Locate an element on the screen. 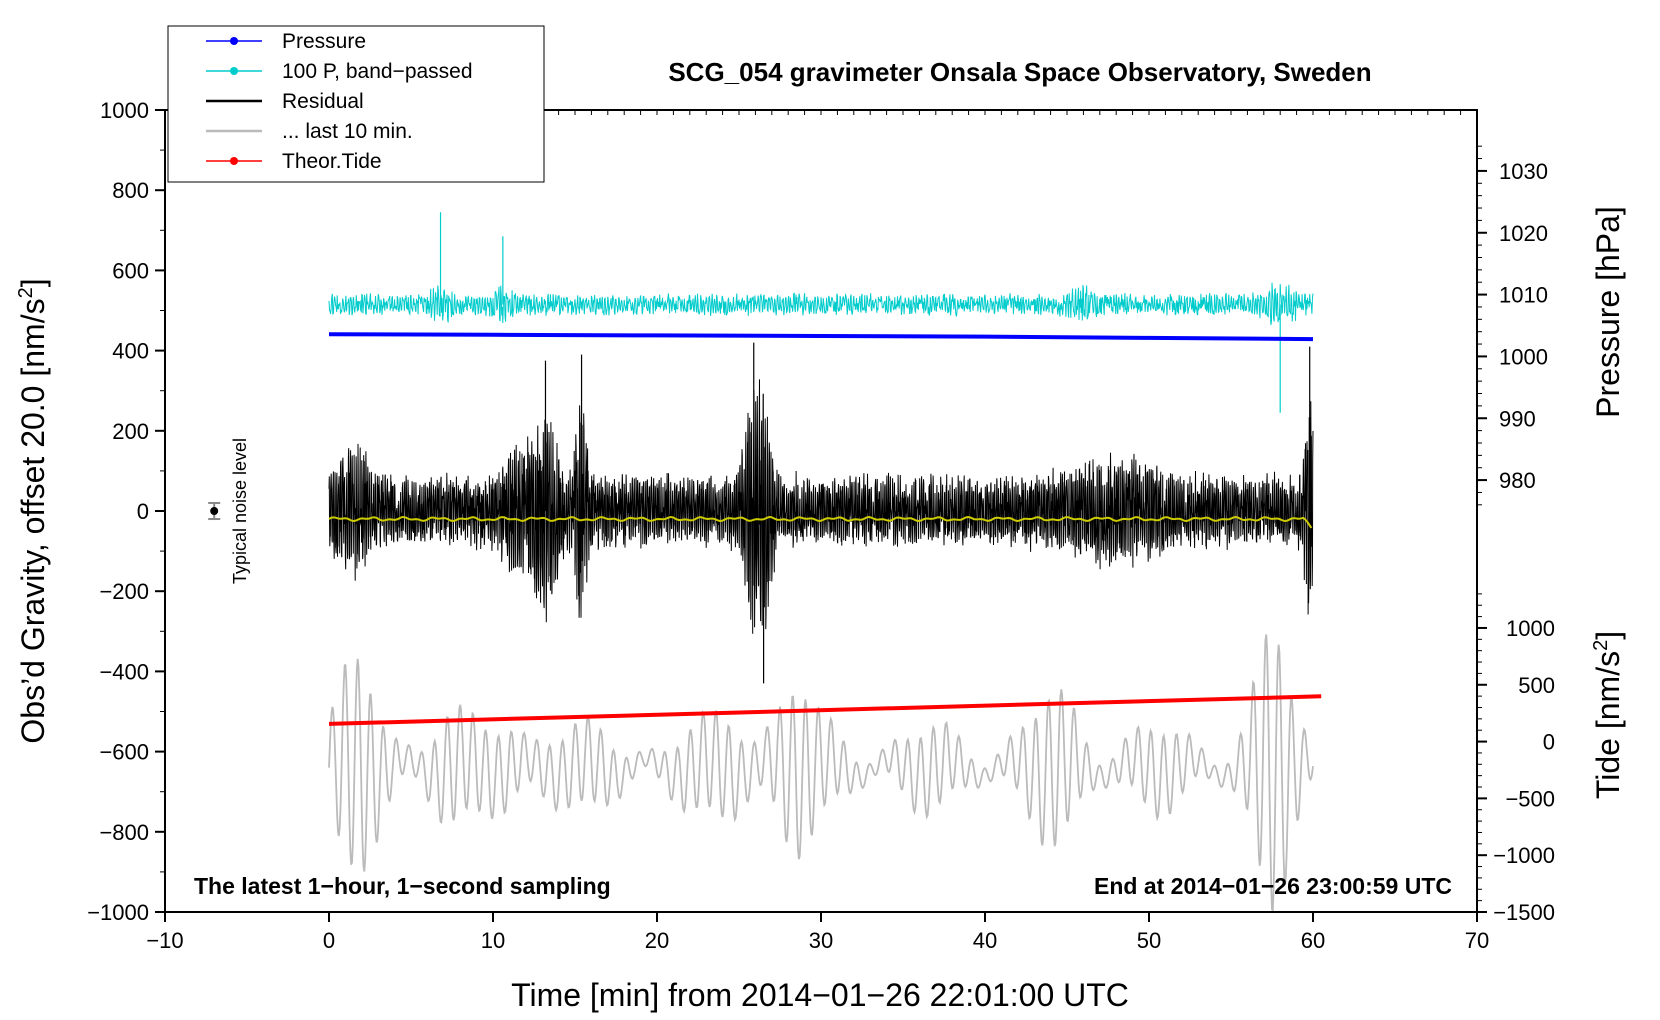 The width and height of the screenshot is (1660, 1020). y-axis-title-tide-sup: 2 is located at coordinates (1601, 645).